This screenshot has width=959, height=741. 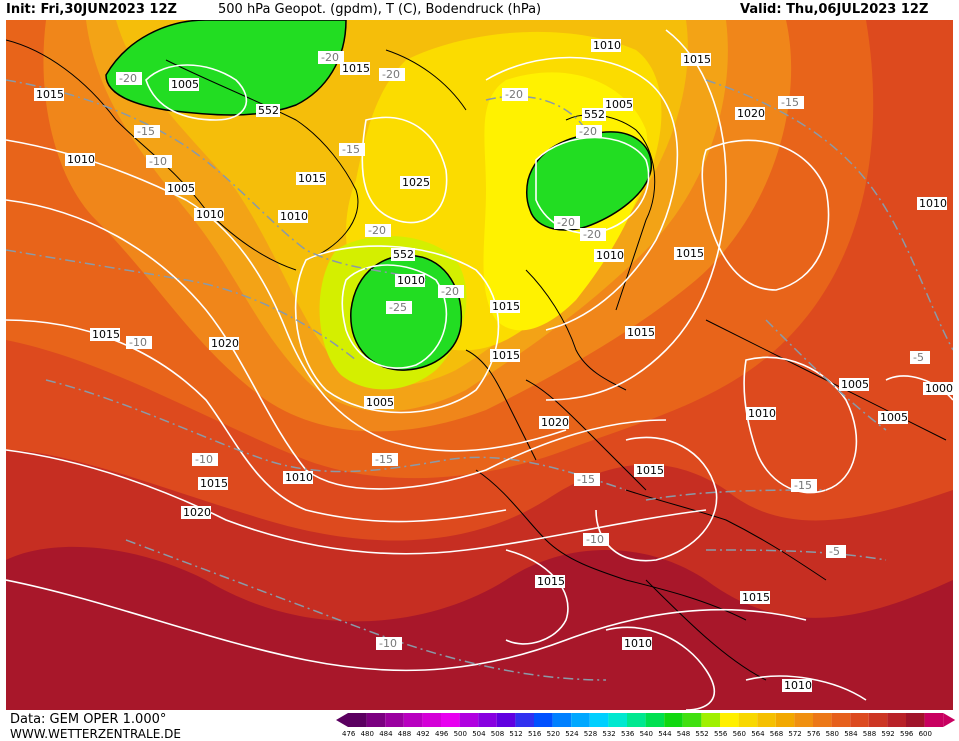 What do you see at coordinates (516, 734) in the screenshot?
I see `colorbar-tick-label: 512` at bounding box center [516, 734].